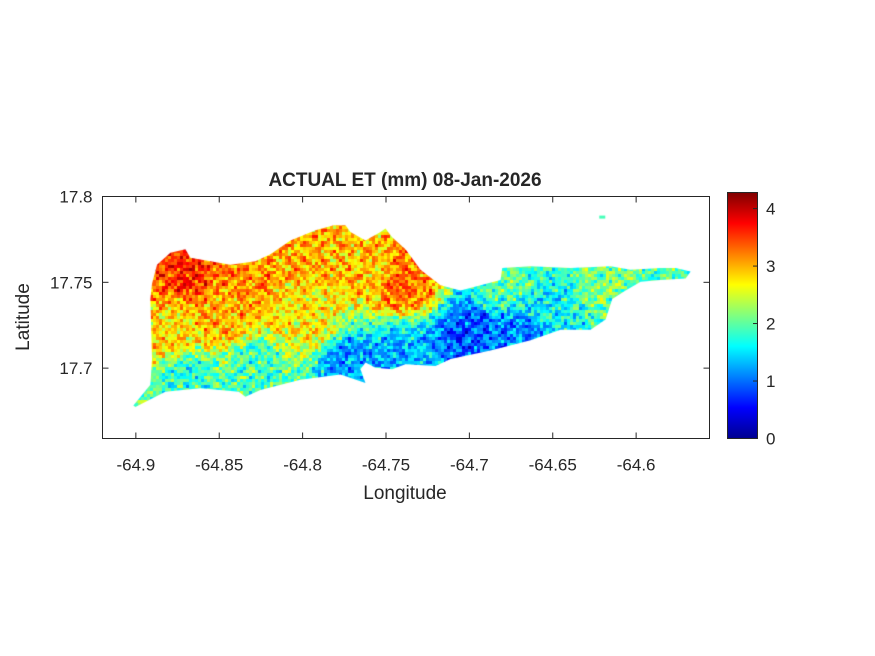 Image resolution: width=875 pixels, height=656 pixels. What do you see at coordinates (135, 465) in the screenshot?
I see `x-tick-label: -64.9` at bounding box center [135, 465].